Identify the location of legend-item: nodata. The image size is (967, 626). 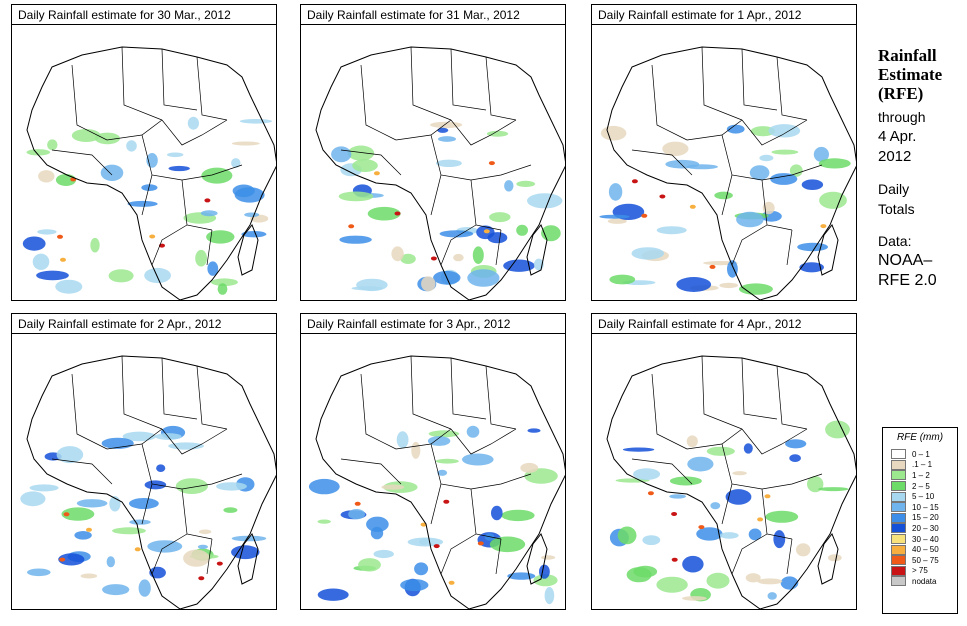
(924, 581).